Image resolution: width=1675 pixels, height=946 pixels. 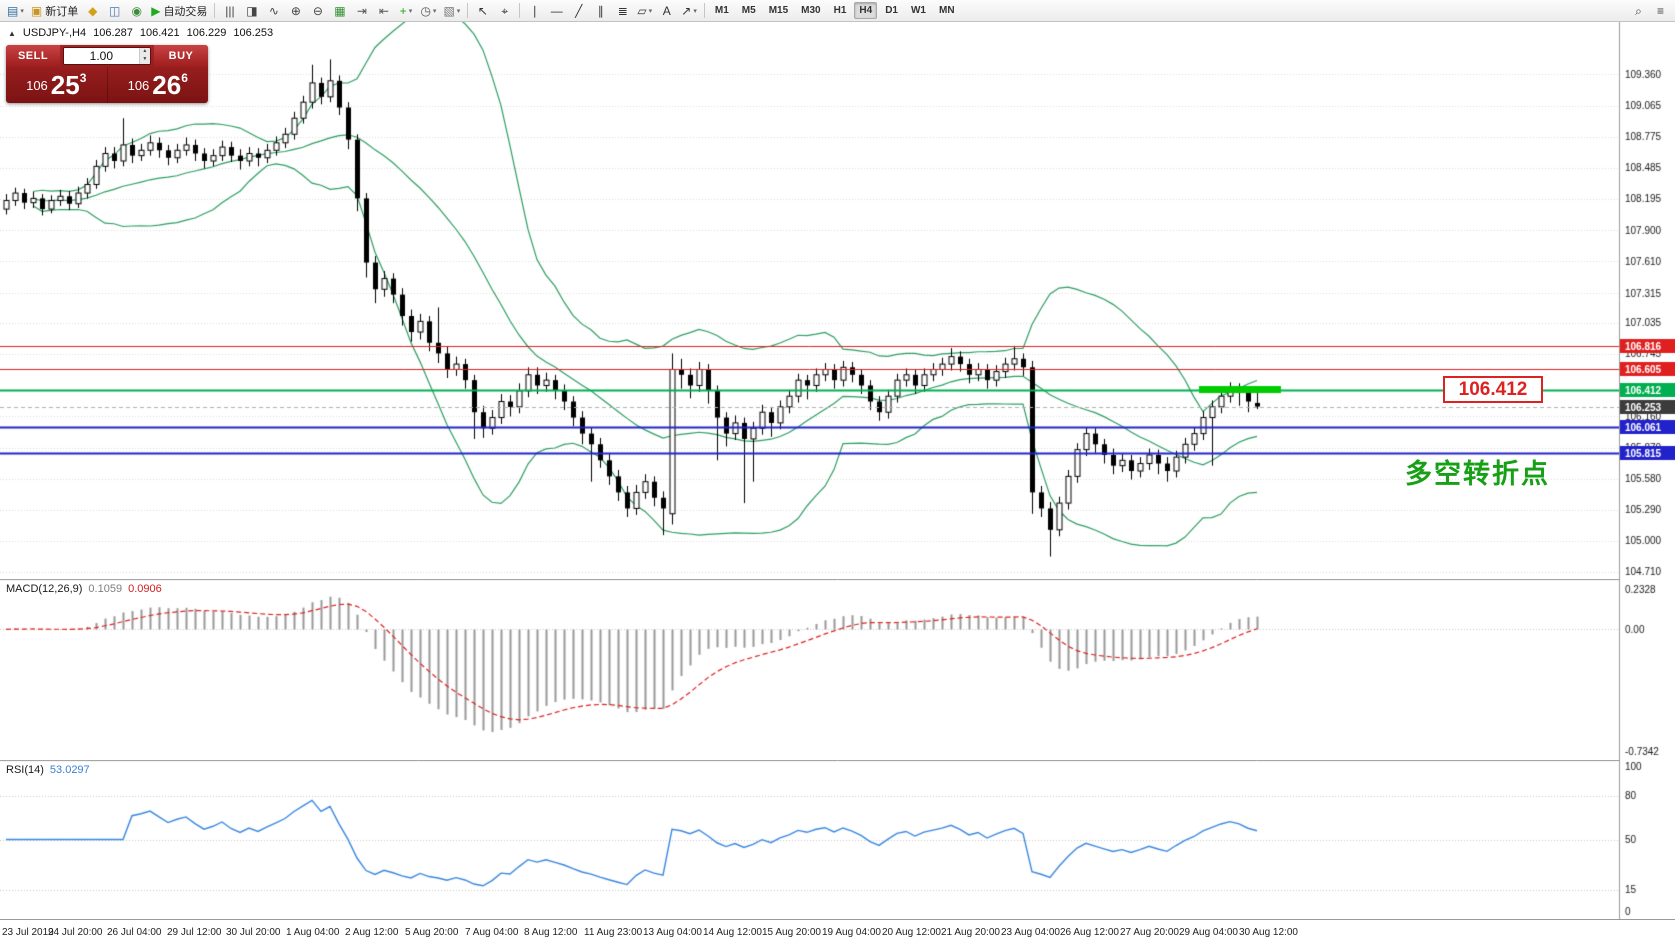 I want to click on indicators-button: + ▾, so click(x=405, y=10).